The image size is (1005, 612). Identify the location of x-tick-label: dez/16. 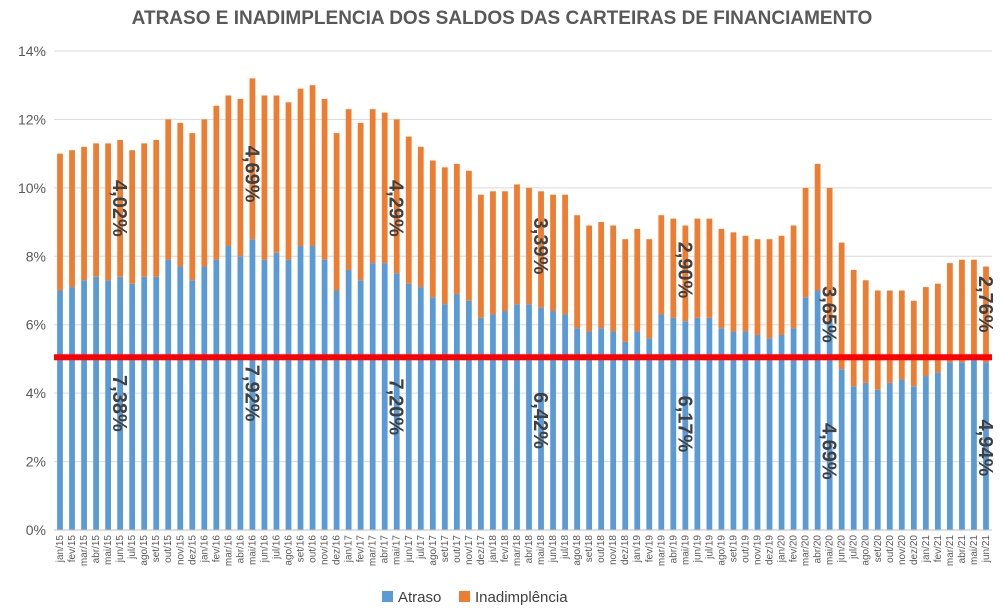
(337, 550).